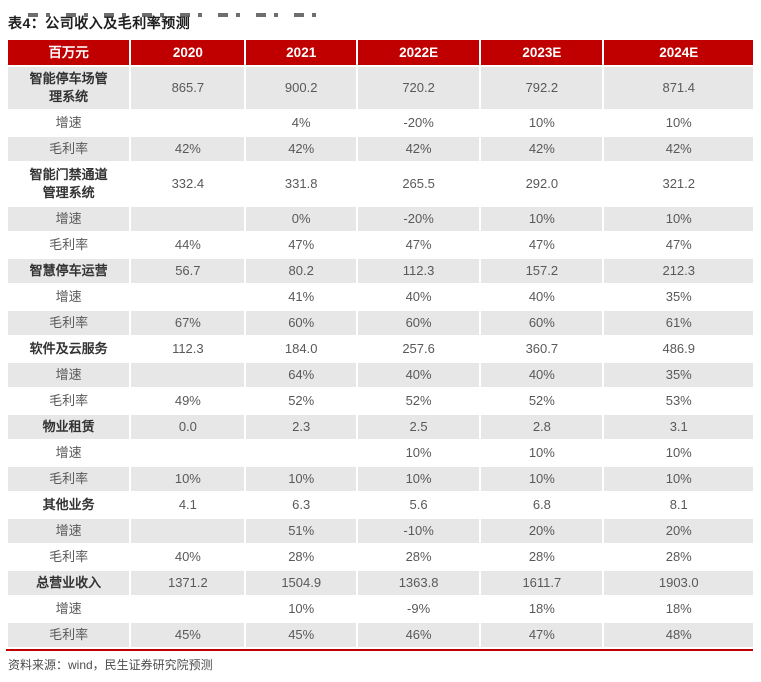 This screenshot has width=761, height=682. I want to click on table-row: 增速 41% 40% 40% 35%, so click(380, 297).